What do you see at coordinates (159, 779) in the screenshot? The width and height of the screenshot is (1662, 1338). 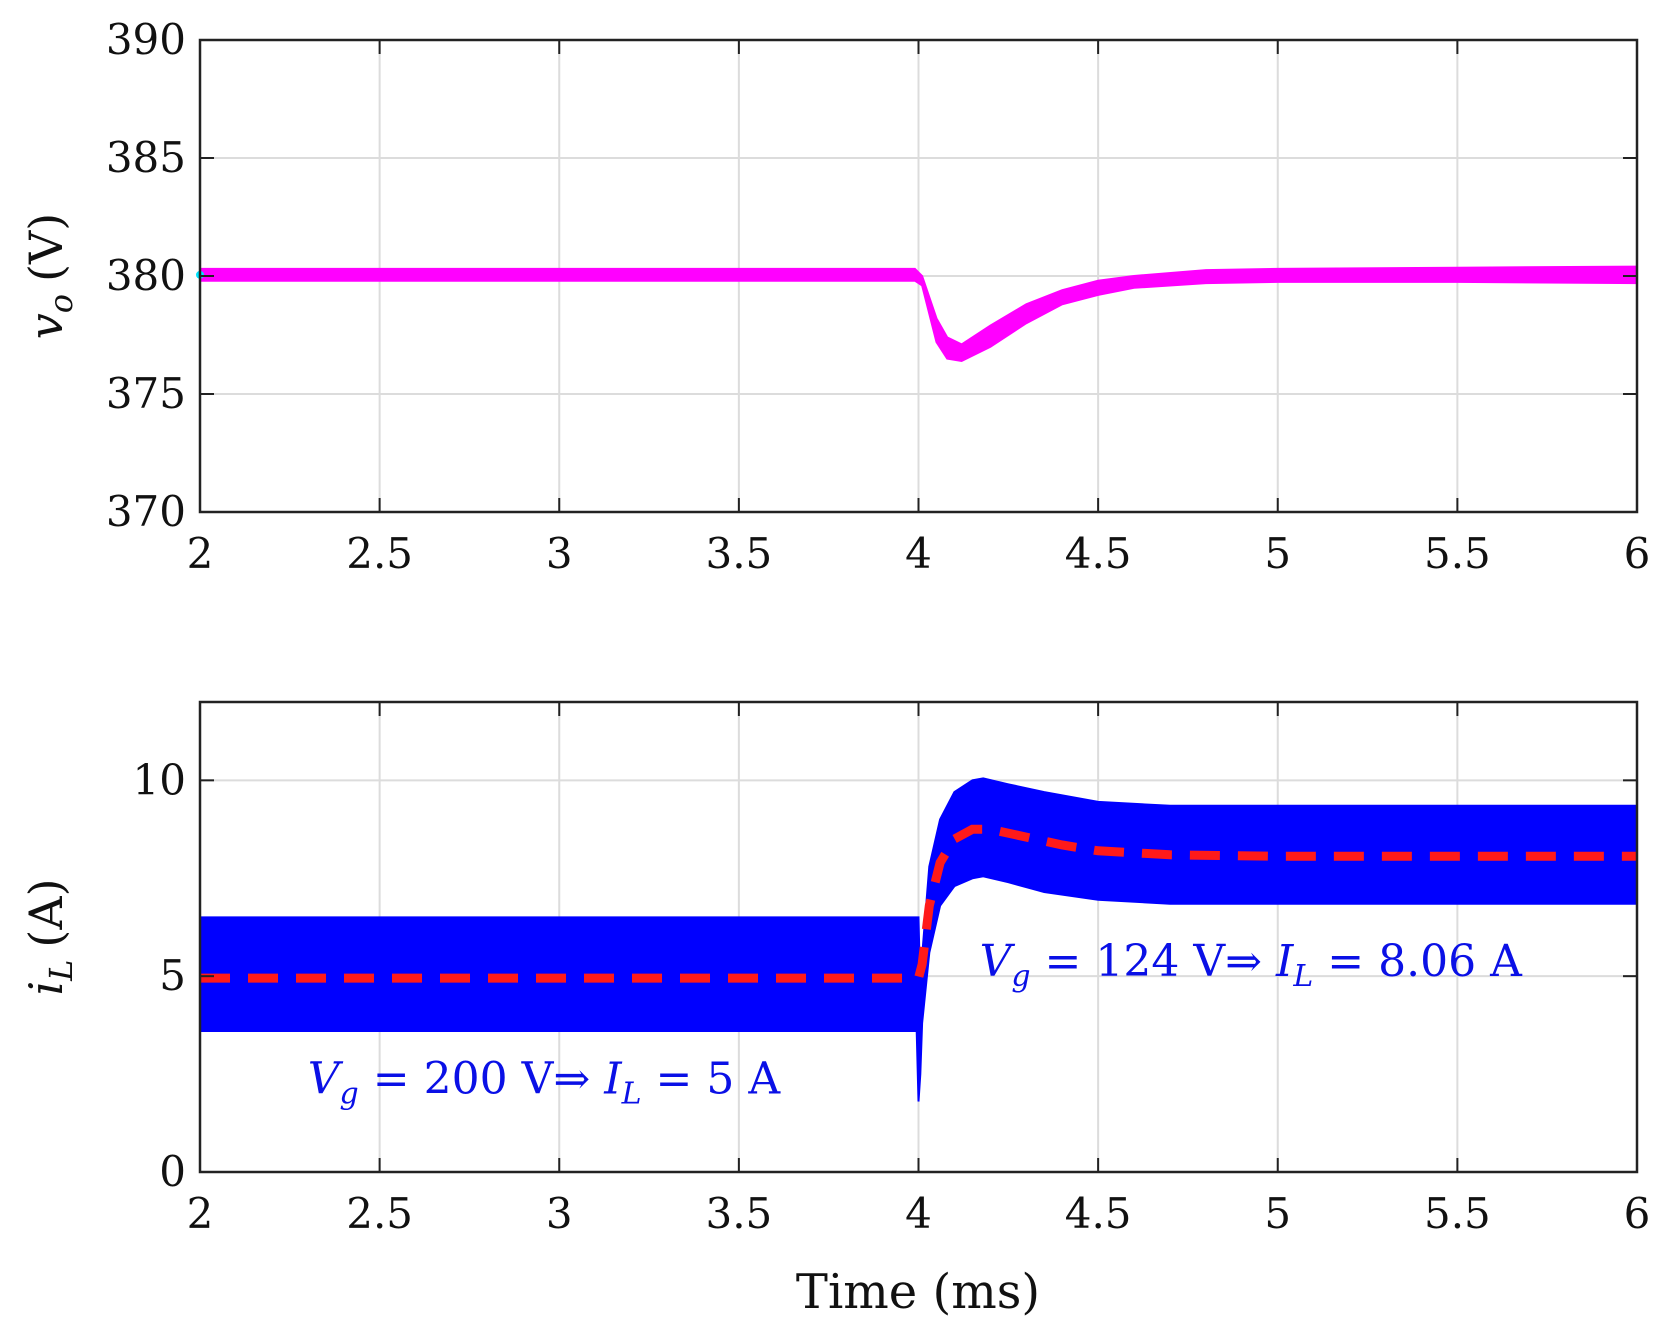 I see `y-tick-label: 10` at bounding box center [159, 779].